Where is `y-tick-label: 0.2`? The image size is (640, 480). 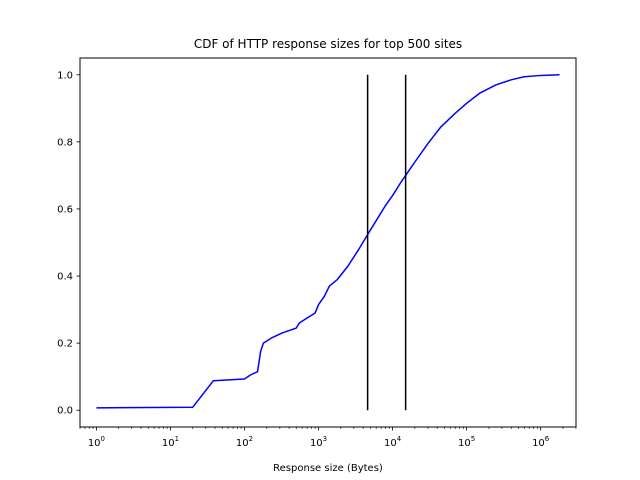
y-tick-label: 0.2 is located at coordinates (65, 344).